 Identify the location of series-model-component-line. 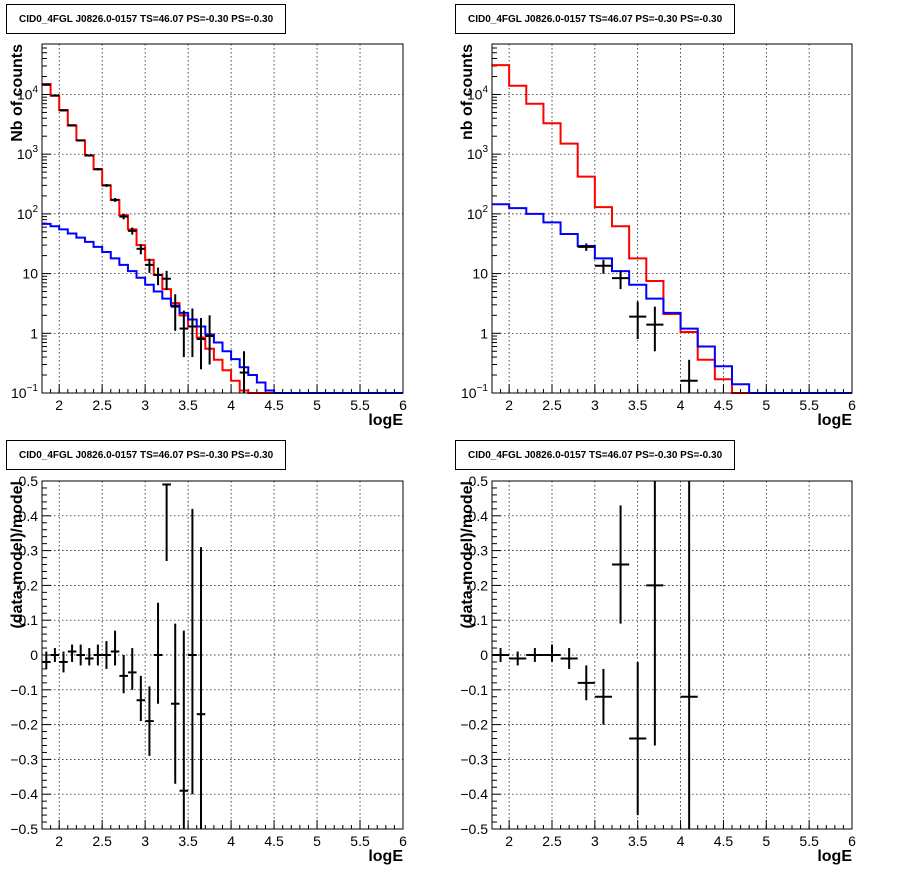
(672, 298).